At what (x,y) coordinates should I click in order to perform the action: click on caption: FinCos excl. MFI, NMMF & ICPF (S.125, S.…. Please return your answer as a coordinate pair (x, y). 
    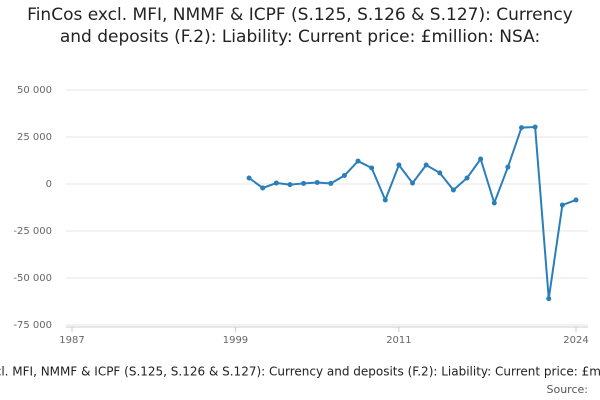
    Looking at the image, I should click on (300, 372).